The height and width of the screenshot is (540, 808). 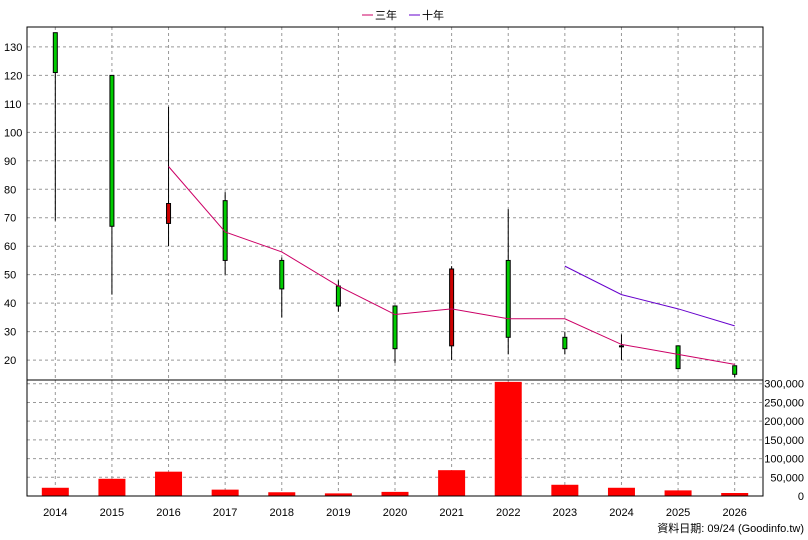 What do you see at coordinates (649, 296) in the screenshot?
I see `series-line` at bounding box center [649, 296].